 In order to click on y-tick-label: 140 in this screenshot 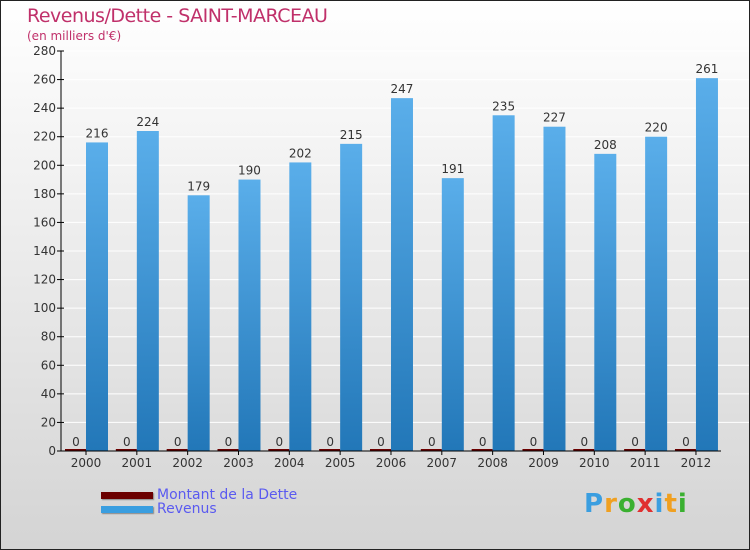, I will do `click(44, 251)`.